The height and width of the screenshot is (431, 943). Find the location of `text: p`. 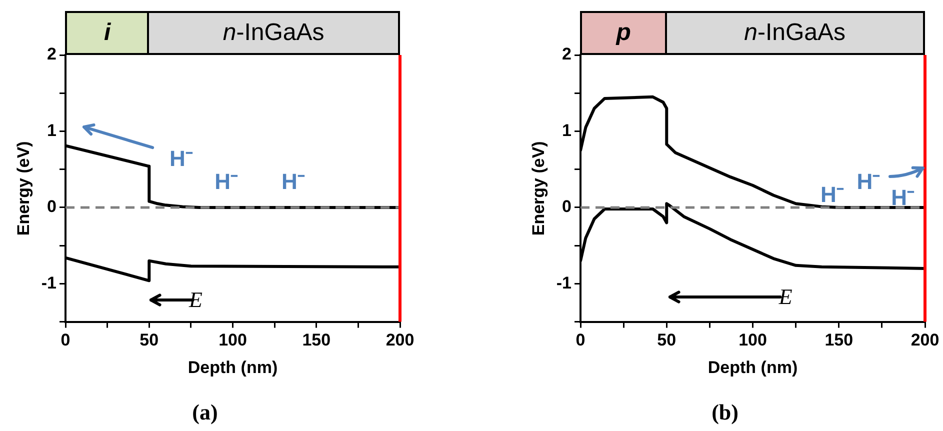

text: p is located at coordinates (623, 33).